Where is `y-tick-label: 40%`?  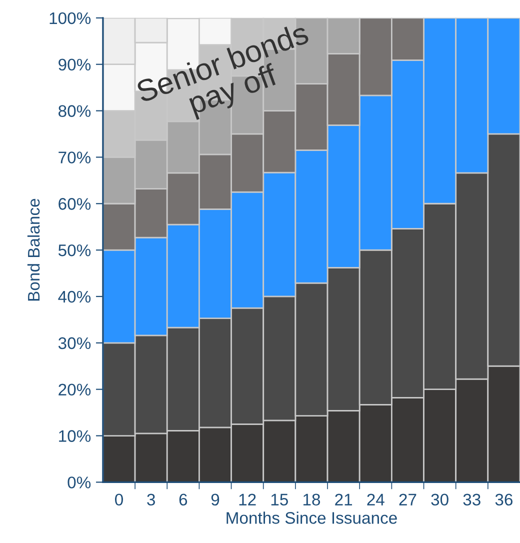 y-tick-label: 40% is located at coordinates (74, 296).